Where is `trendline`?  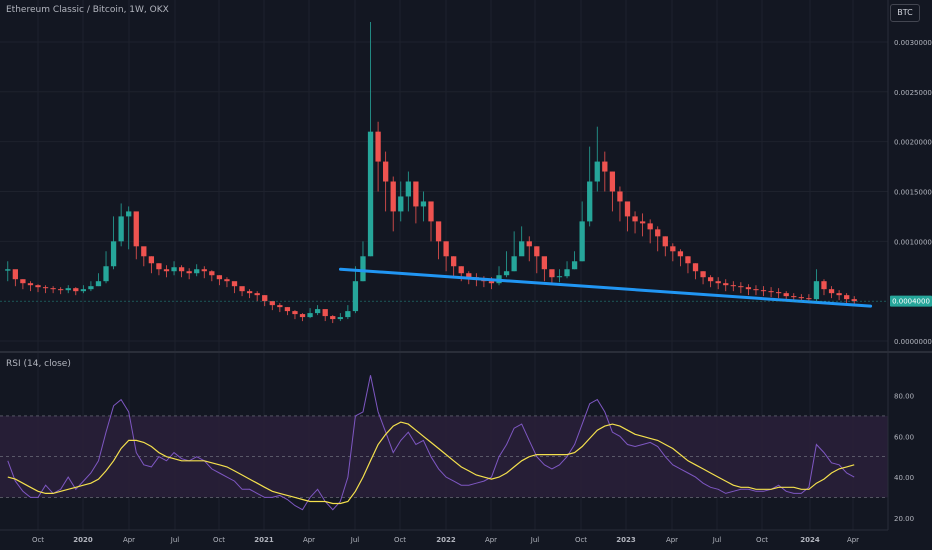
trendline is located at coordinates (605, 287).